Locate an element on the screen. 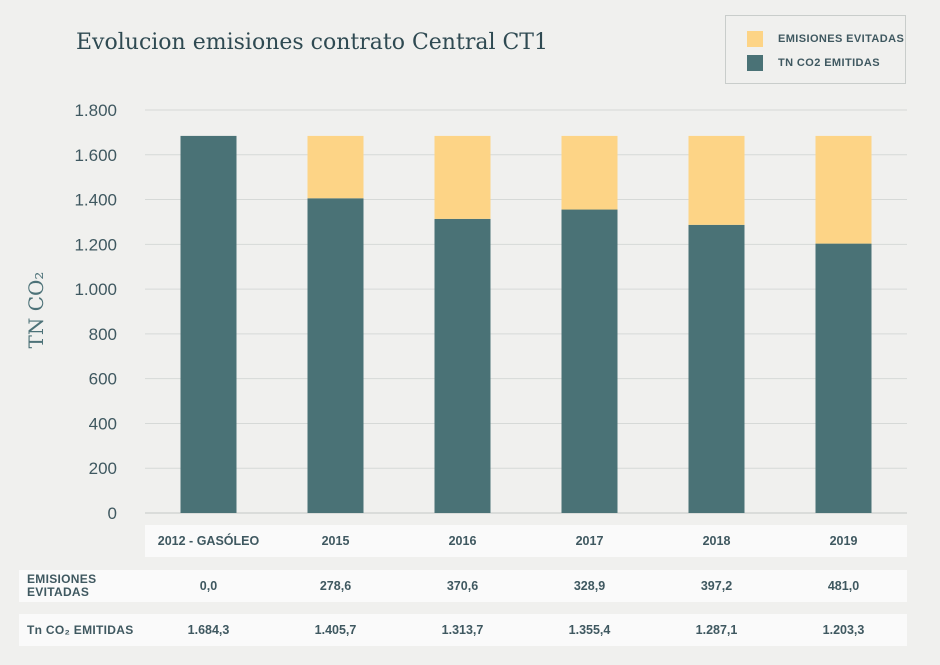  x-tick-label: 2012 - GASÓLEO is located at coordinates (208, 541).